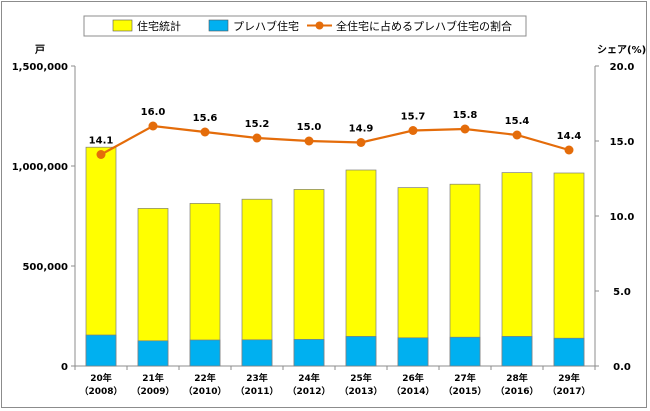 This screenshot has width=650, height=411. I want to click on x-tick-label-western-year: （2012）, so click(308, 391).